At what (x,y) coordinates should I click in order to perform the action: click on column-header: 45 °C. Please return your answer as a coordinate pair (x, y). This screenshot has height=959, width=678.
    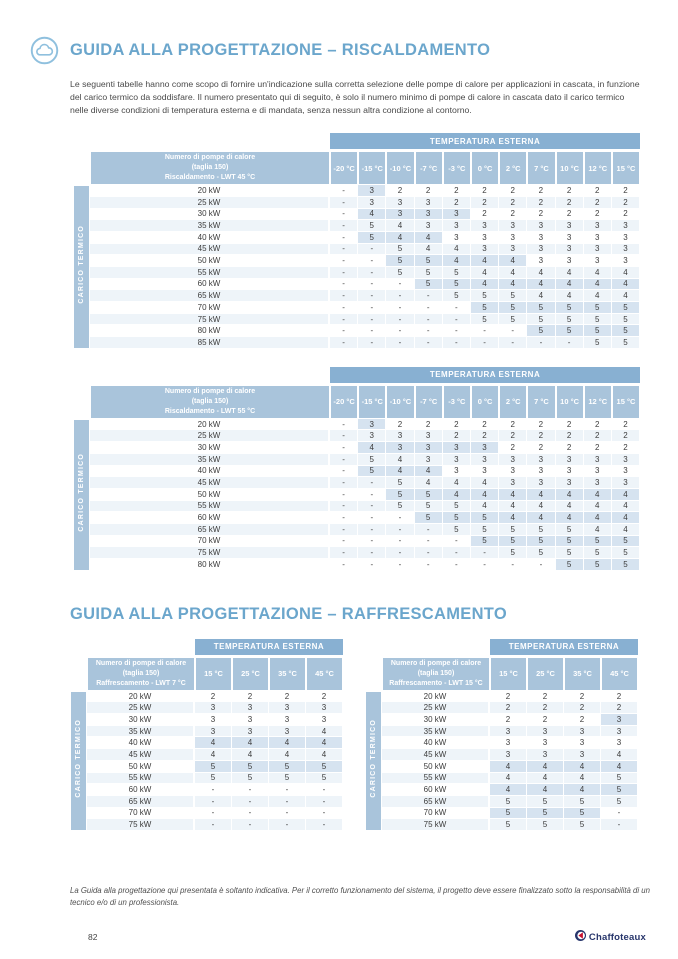
    Looking at the image, I should click on (619, 673).